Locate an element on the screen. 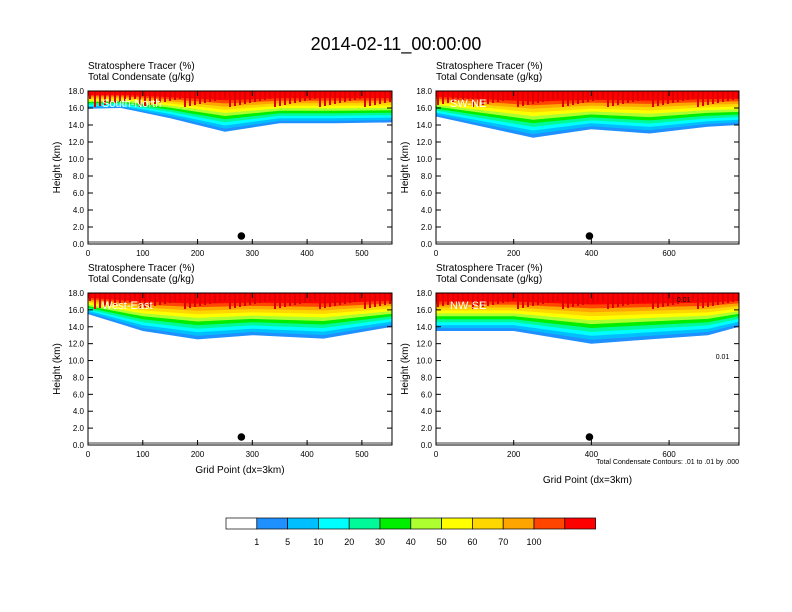  colorbar-label: 70 is located at coordinates (503, 542).